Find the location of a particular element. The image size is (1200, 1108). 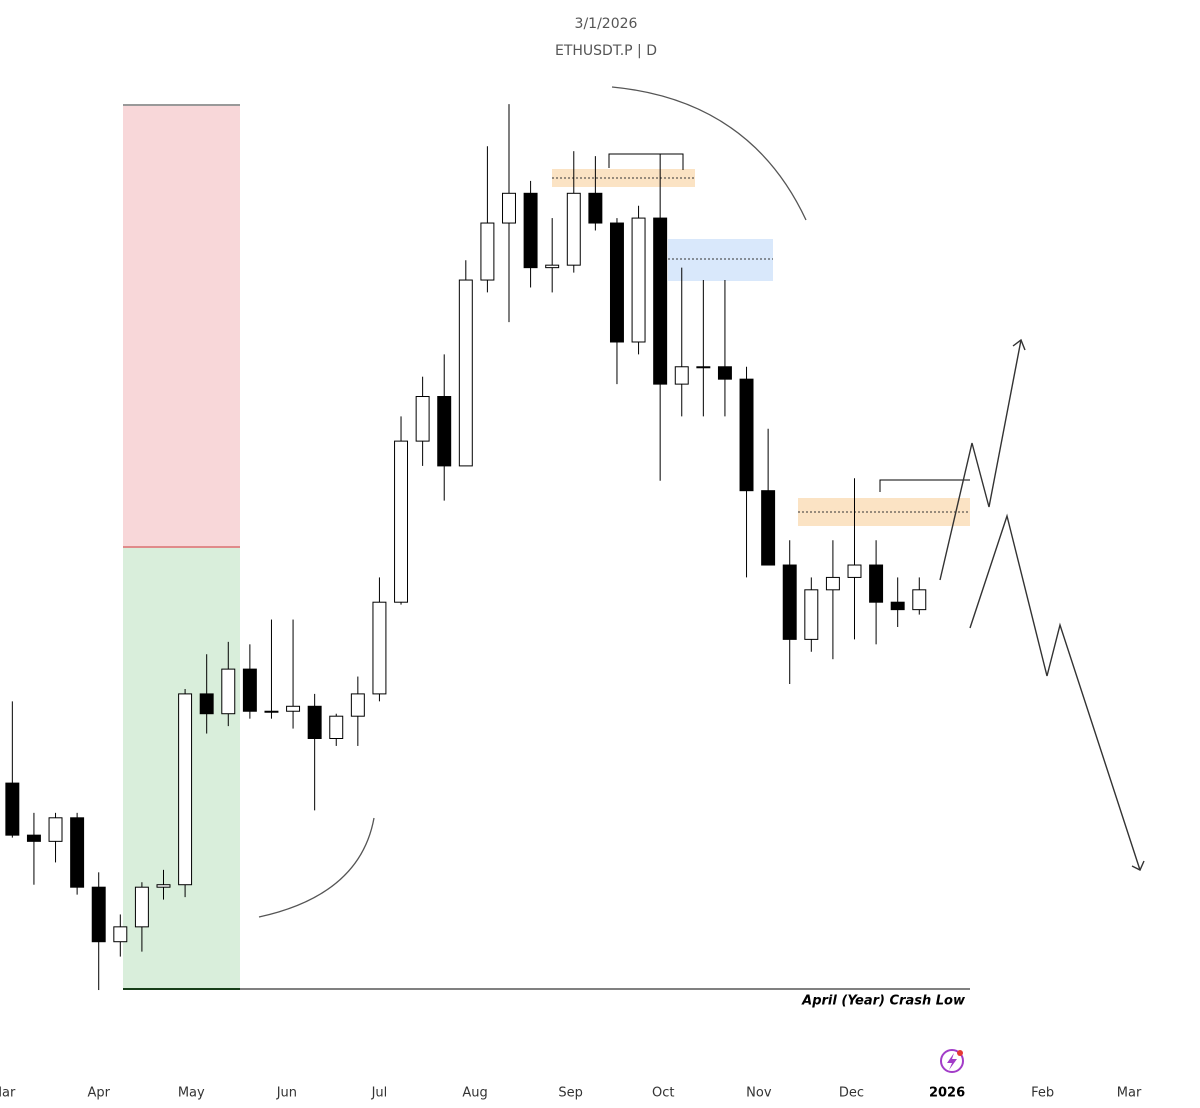

x-tick-label: Oct is located at coordinates (663, 1093).